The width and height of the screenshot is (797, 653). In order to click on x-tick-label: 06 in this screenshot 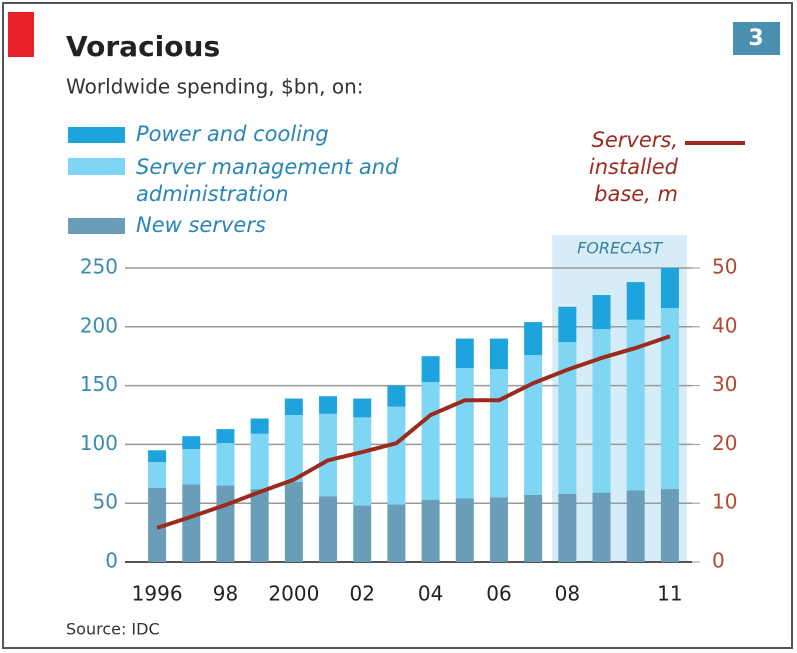, I will do `click(498, 594)`.